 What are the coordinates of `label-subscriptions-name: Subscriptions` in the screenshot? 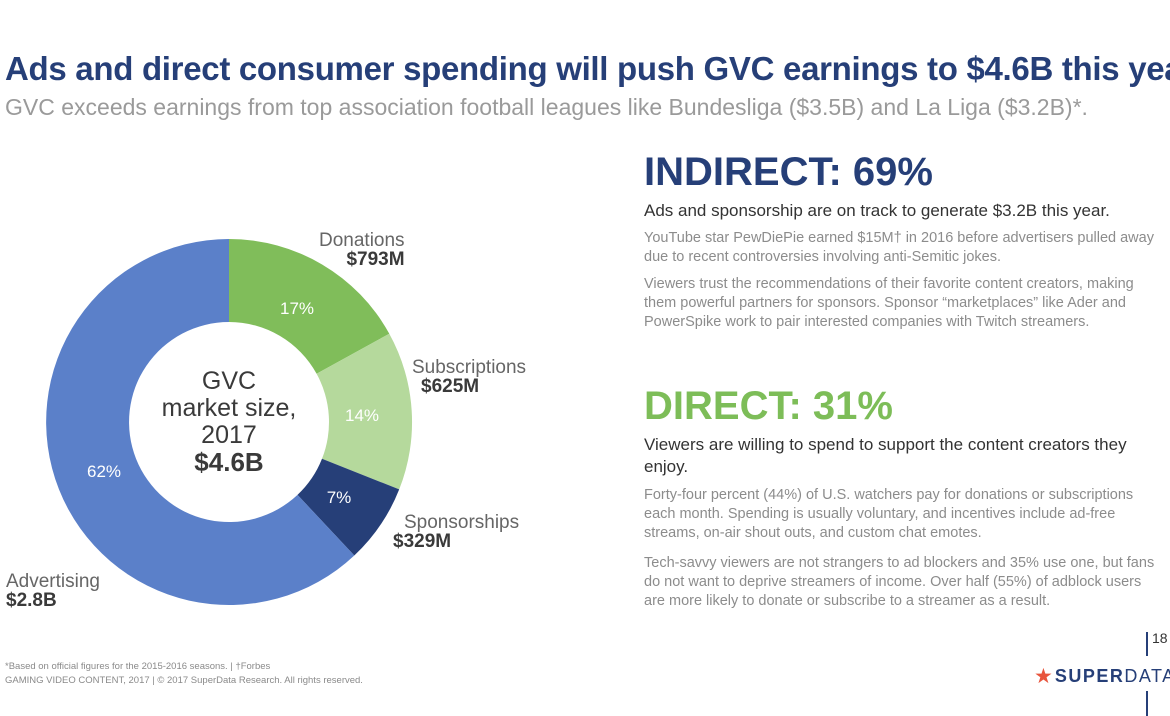 It's located at (469, 367).